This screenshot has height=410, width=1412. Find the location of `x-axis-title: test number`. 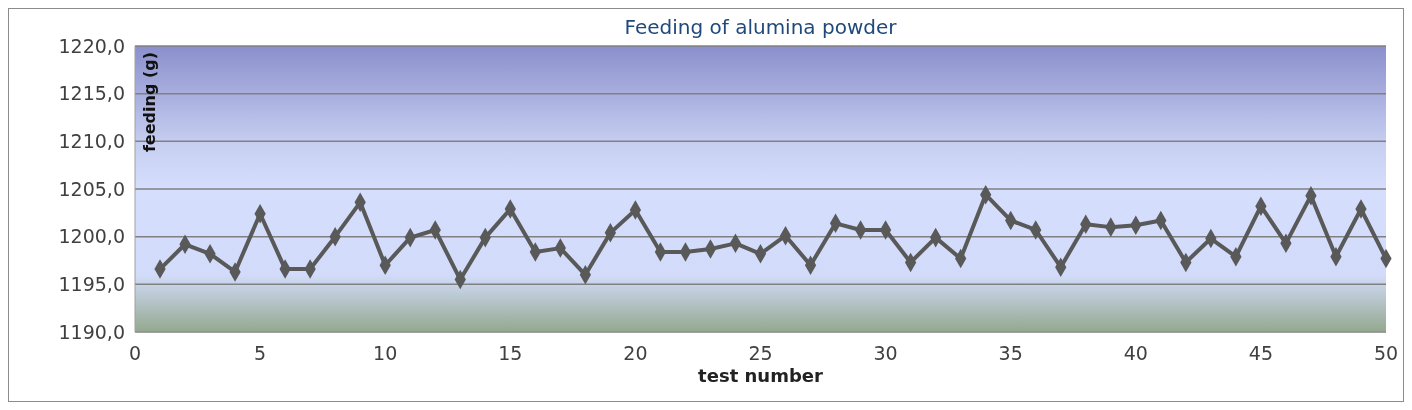

x-axis-title: test number is located at coordinates (760, 375).